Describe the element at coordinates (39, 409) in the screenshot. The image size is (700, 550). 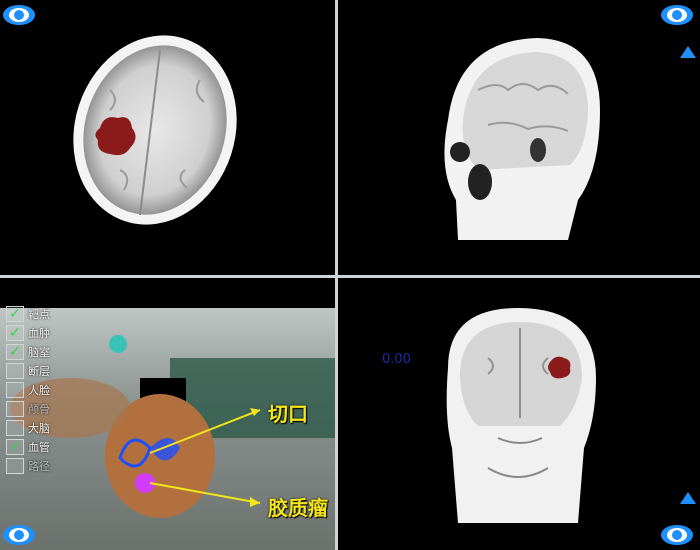
I see `layer-label: 颅骨` at that location.